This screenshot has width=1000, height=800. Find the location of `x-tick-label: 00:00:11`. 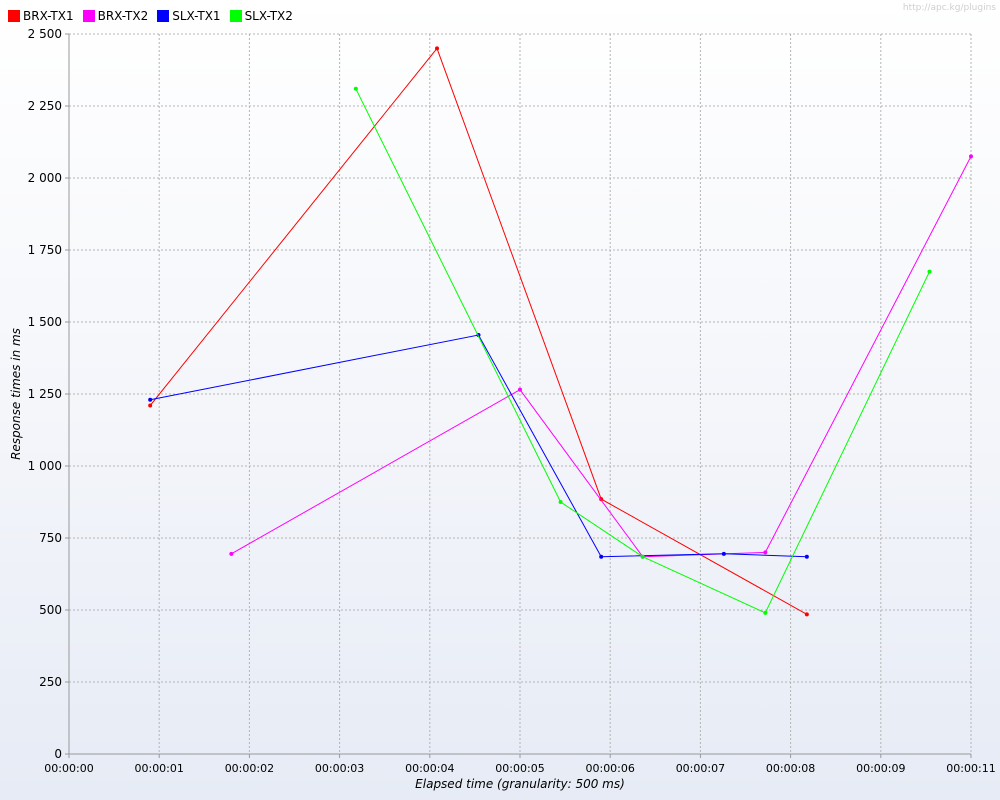

x-tick-label: 00:00:11 is located at coordinates (970, 768).